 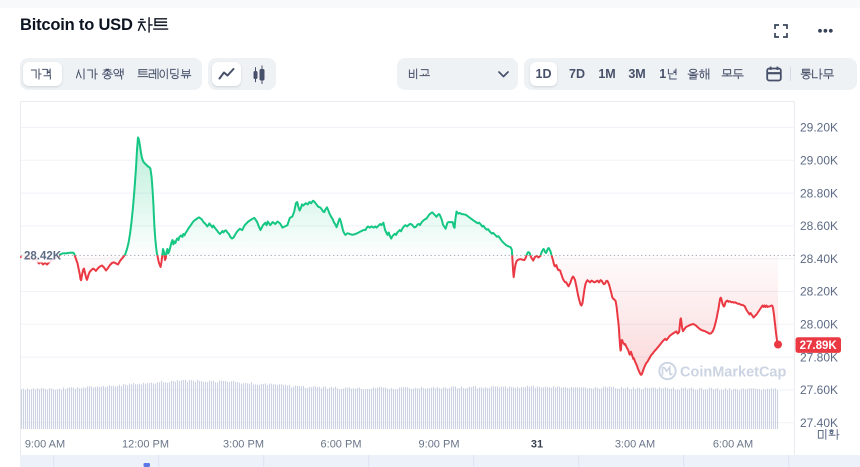 I want to click on svg-text: 27.40K, so click(x=819, y=423).